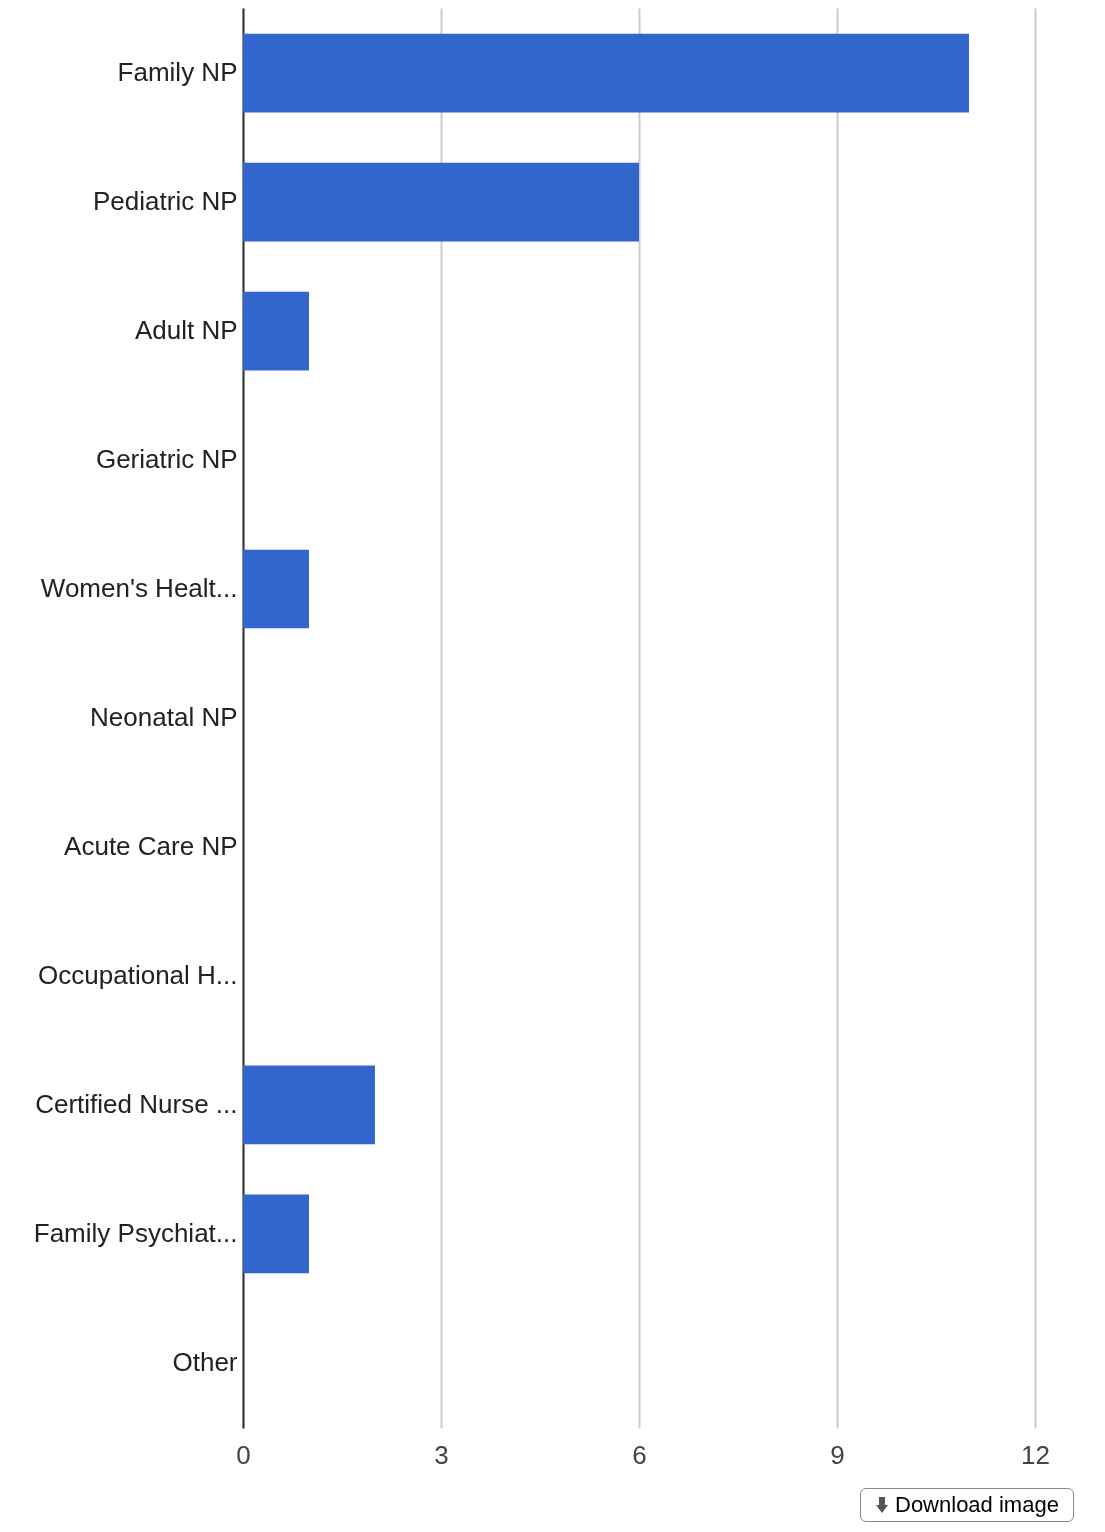  What do you see at coordinates (1035, 1454) in the screenshot?
I see `x-tick-label: 12` at bounding box center [1035, 1454].